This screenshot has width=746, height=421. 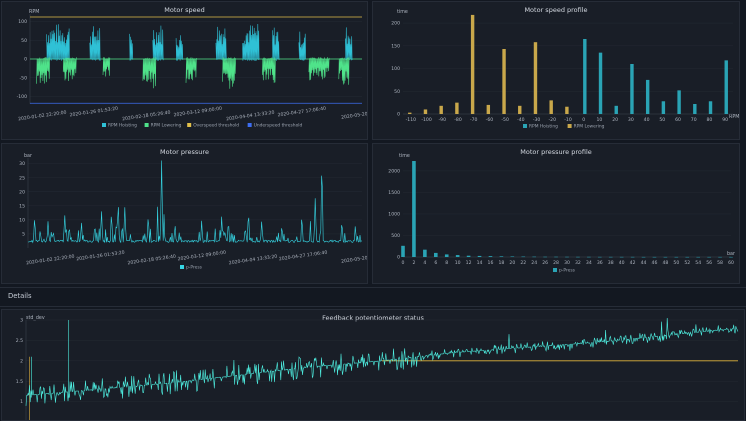 What do you see at coordinates (490, 120) in the screenshot?
I see `x-tick-label: -60` at bounding box center [490, 120].